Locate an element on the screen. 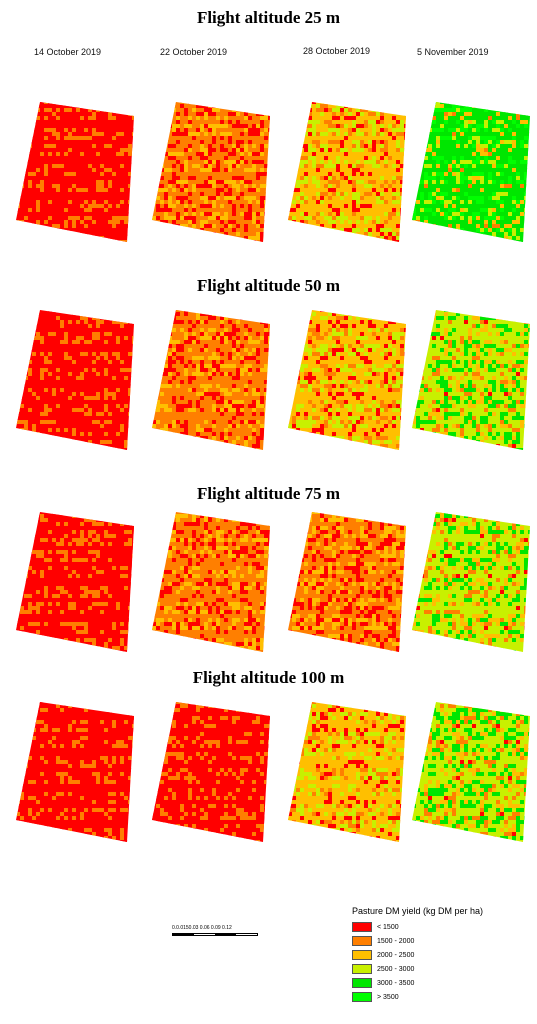 The width and height of the screenshot is (537, 1024). yield-map-r0-c1 is located at coordinates (211, 172).